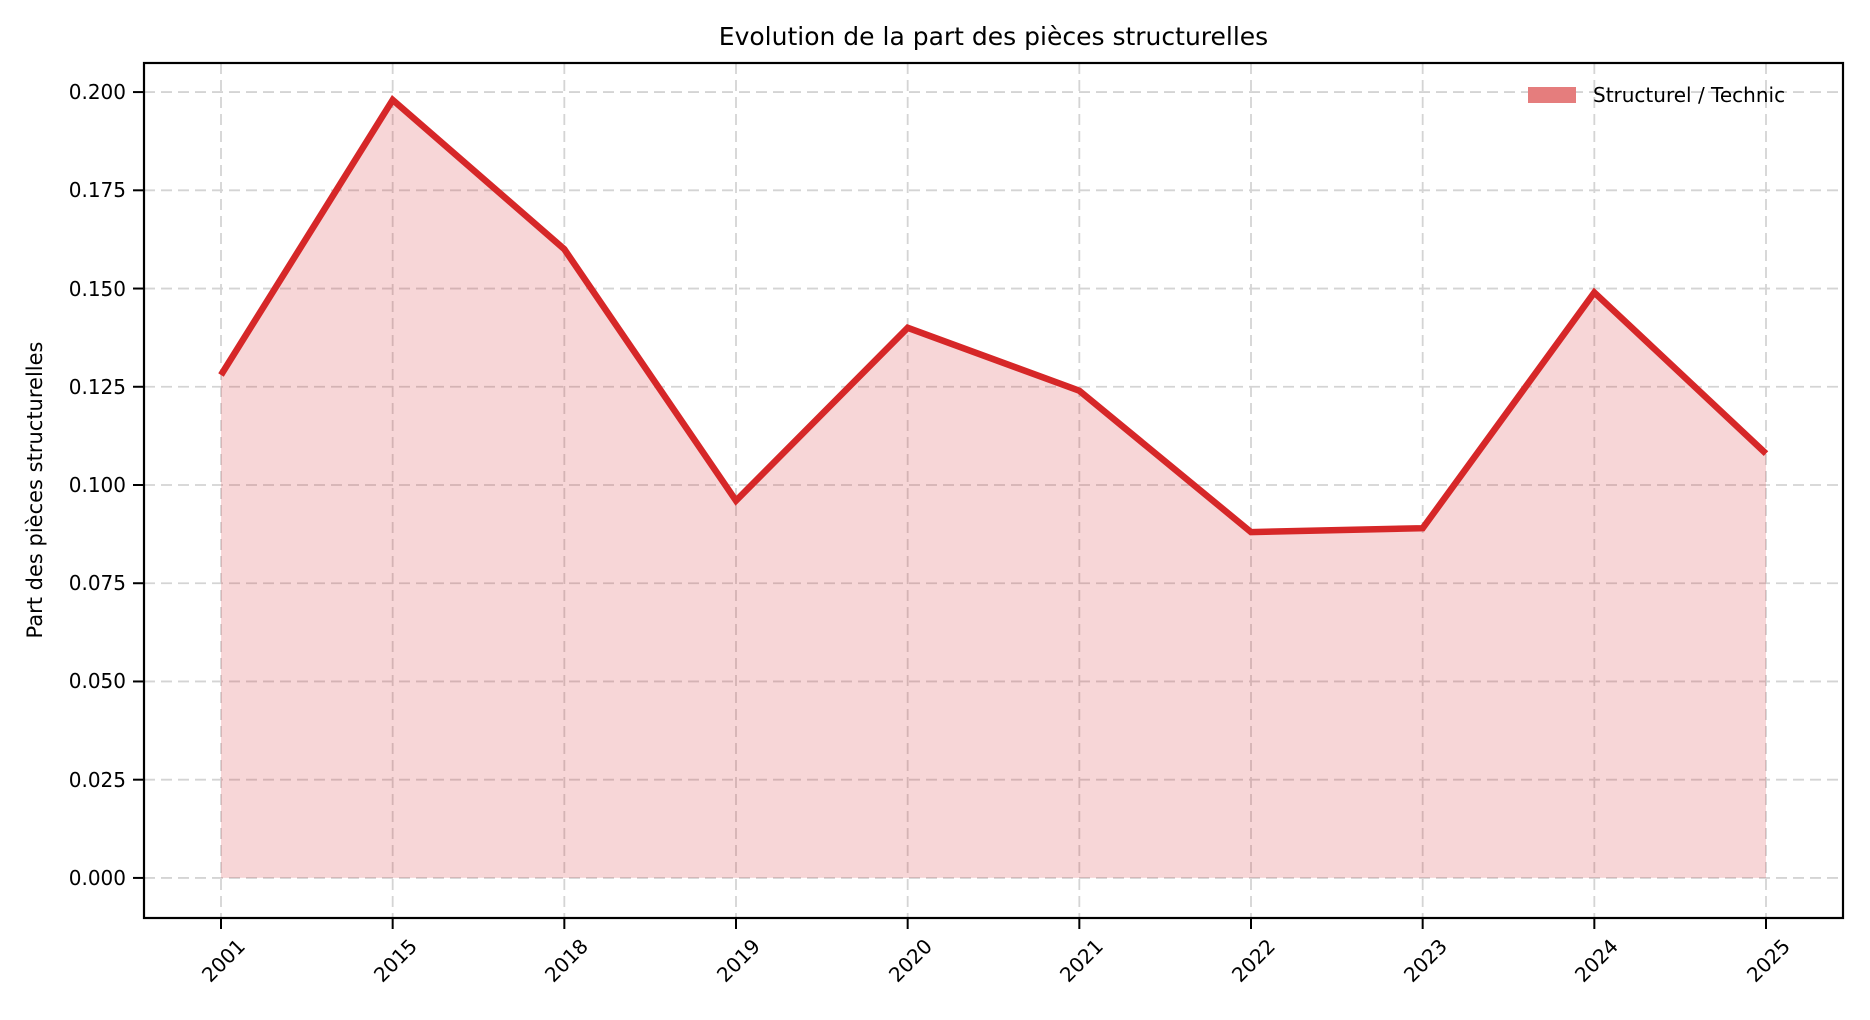 The height and width of the screenshot is (1020, 1870). What do you see at coordinates (97, 779) in the screenshot?
I see `y-tick-label: 0.025` at bounding box center [97, 779].